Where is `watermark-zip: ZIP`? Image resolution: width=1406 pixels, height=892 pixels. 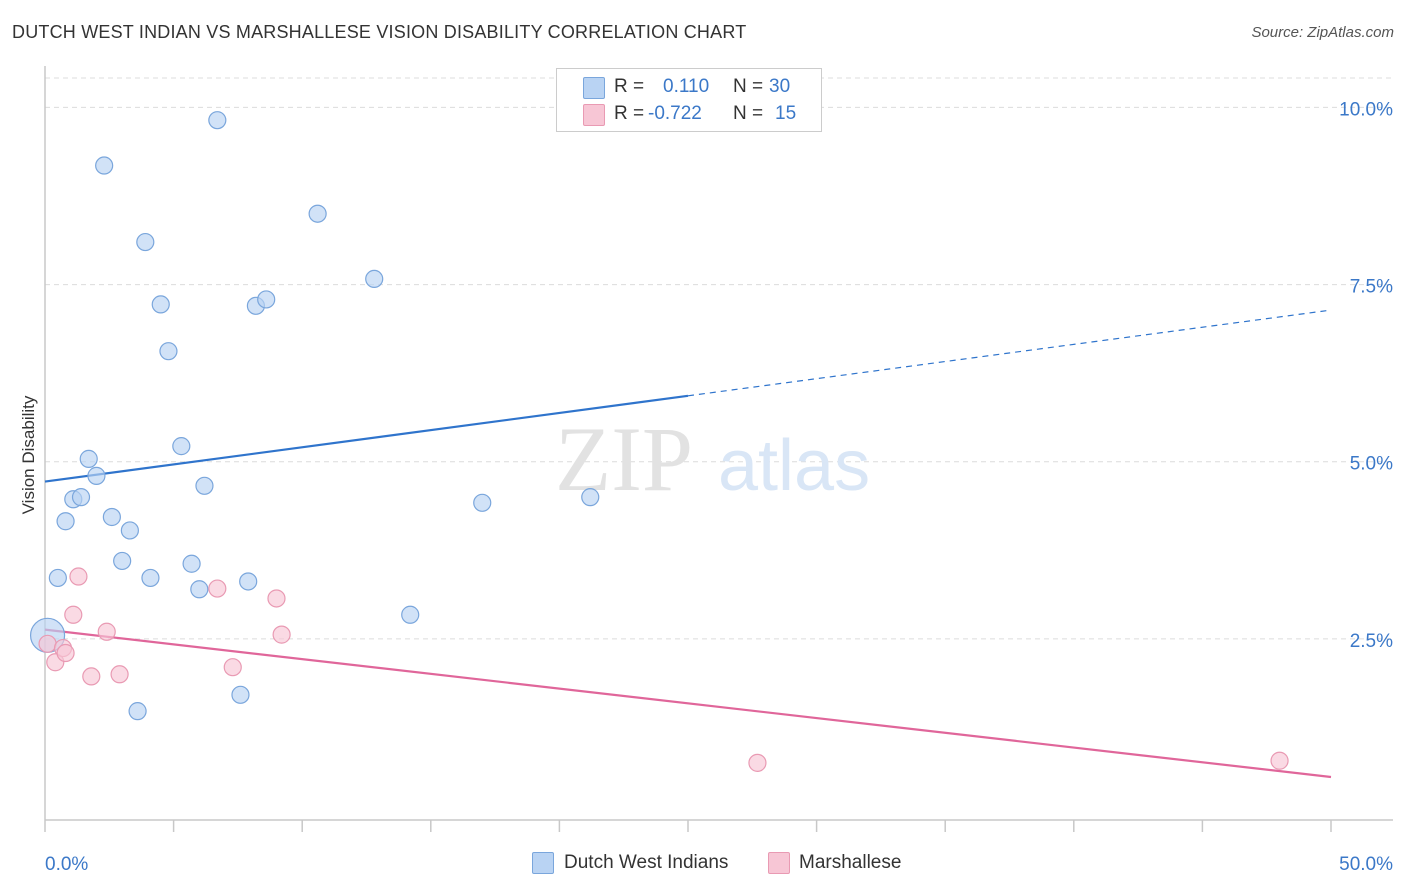 watermark-zip: ZIP is located at coordinates (624, 459).